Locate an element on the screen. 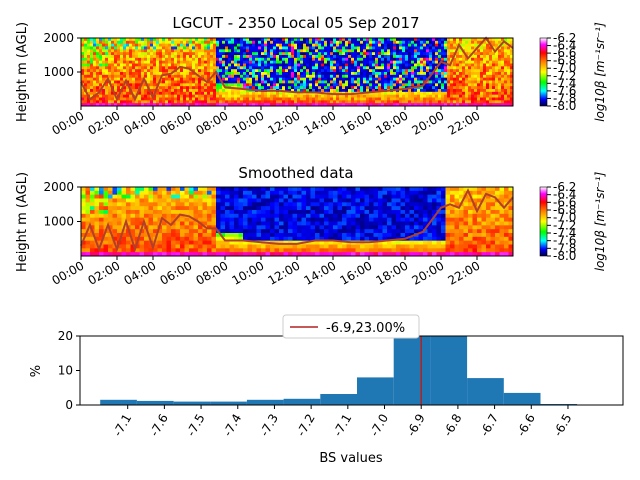 The width and height of the screenshot is (640, 480). y-axis-label: Height m (AGL) is located at coordinates (22, 72).